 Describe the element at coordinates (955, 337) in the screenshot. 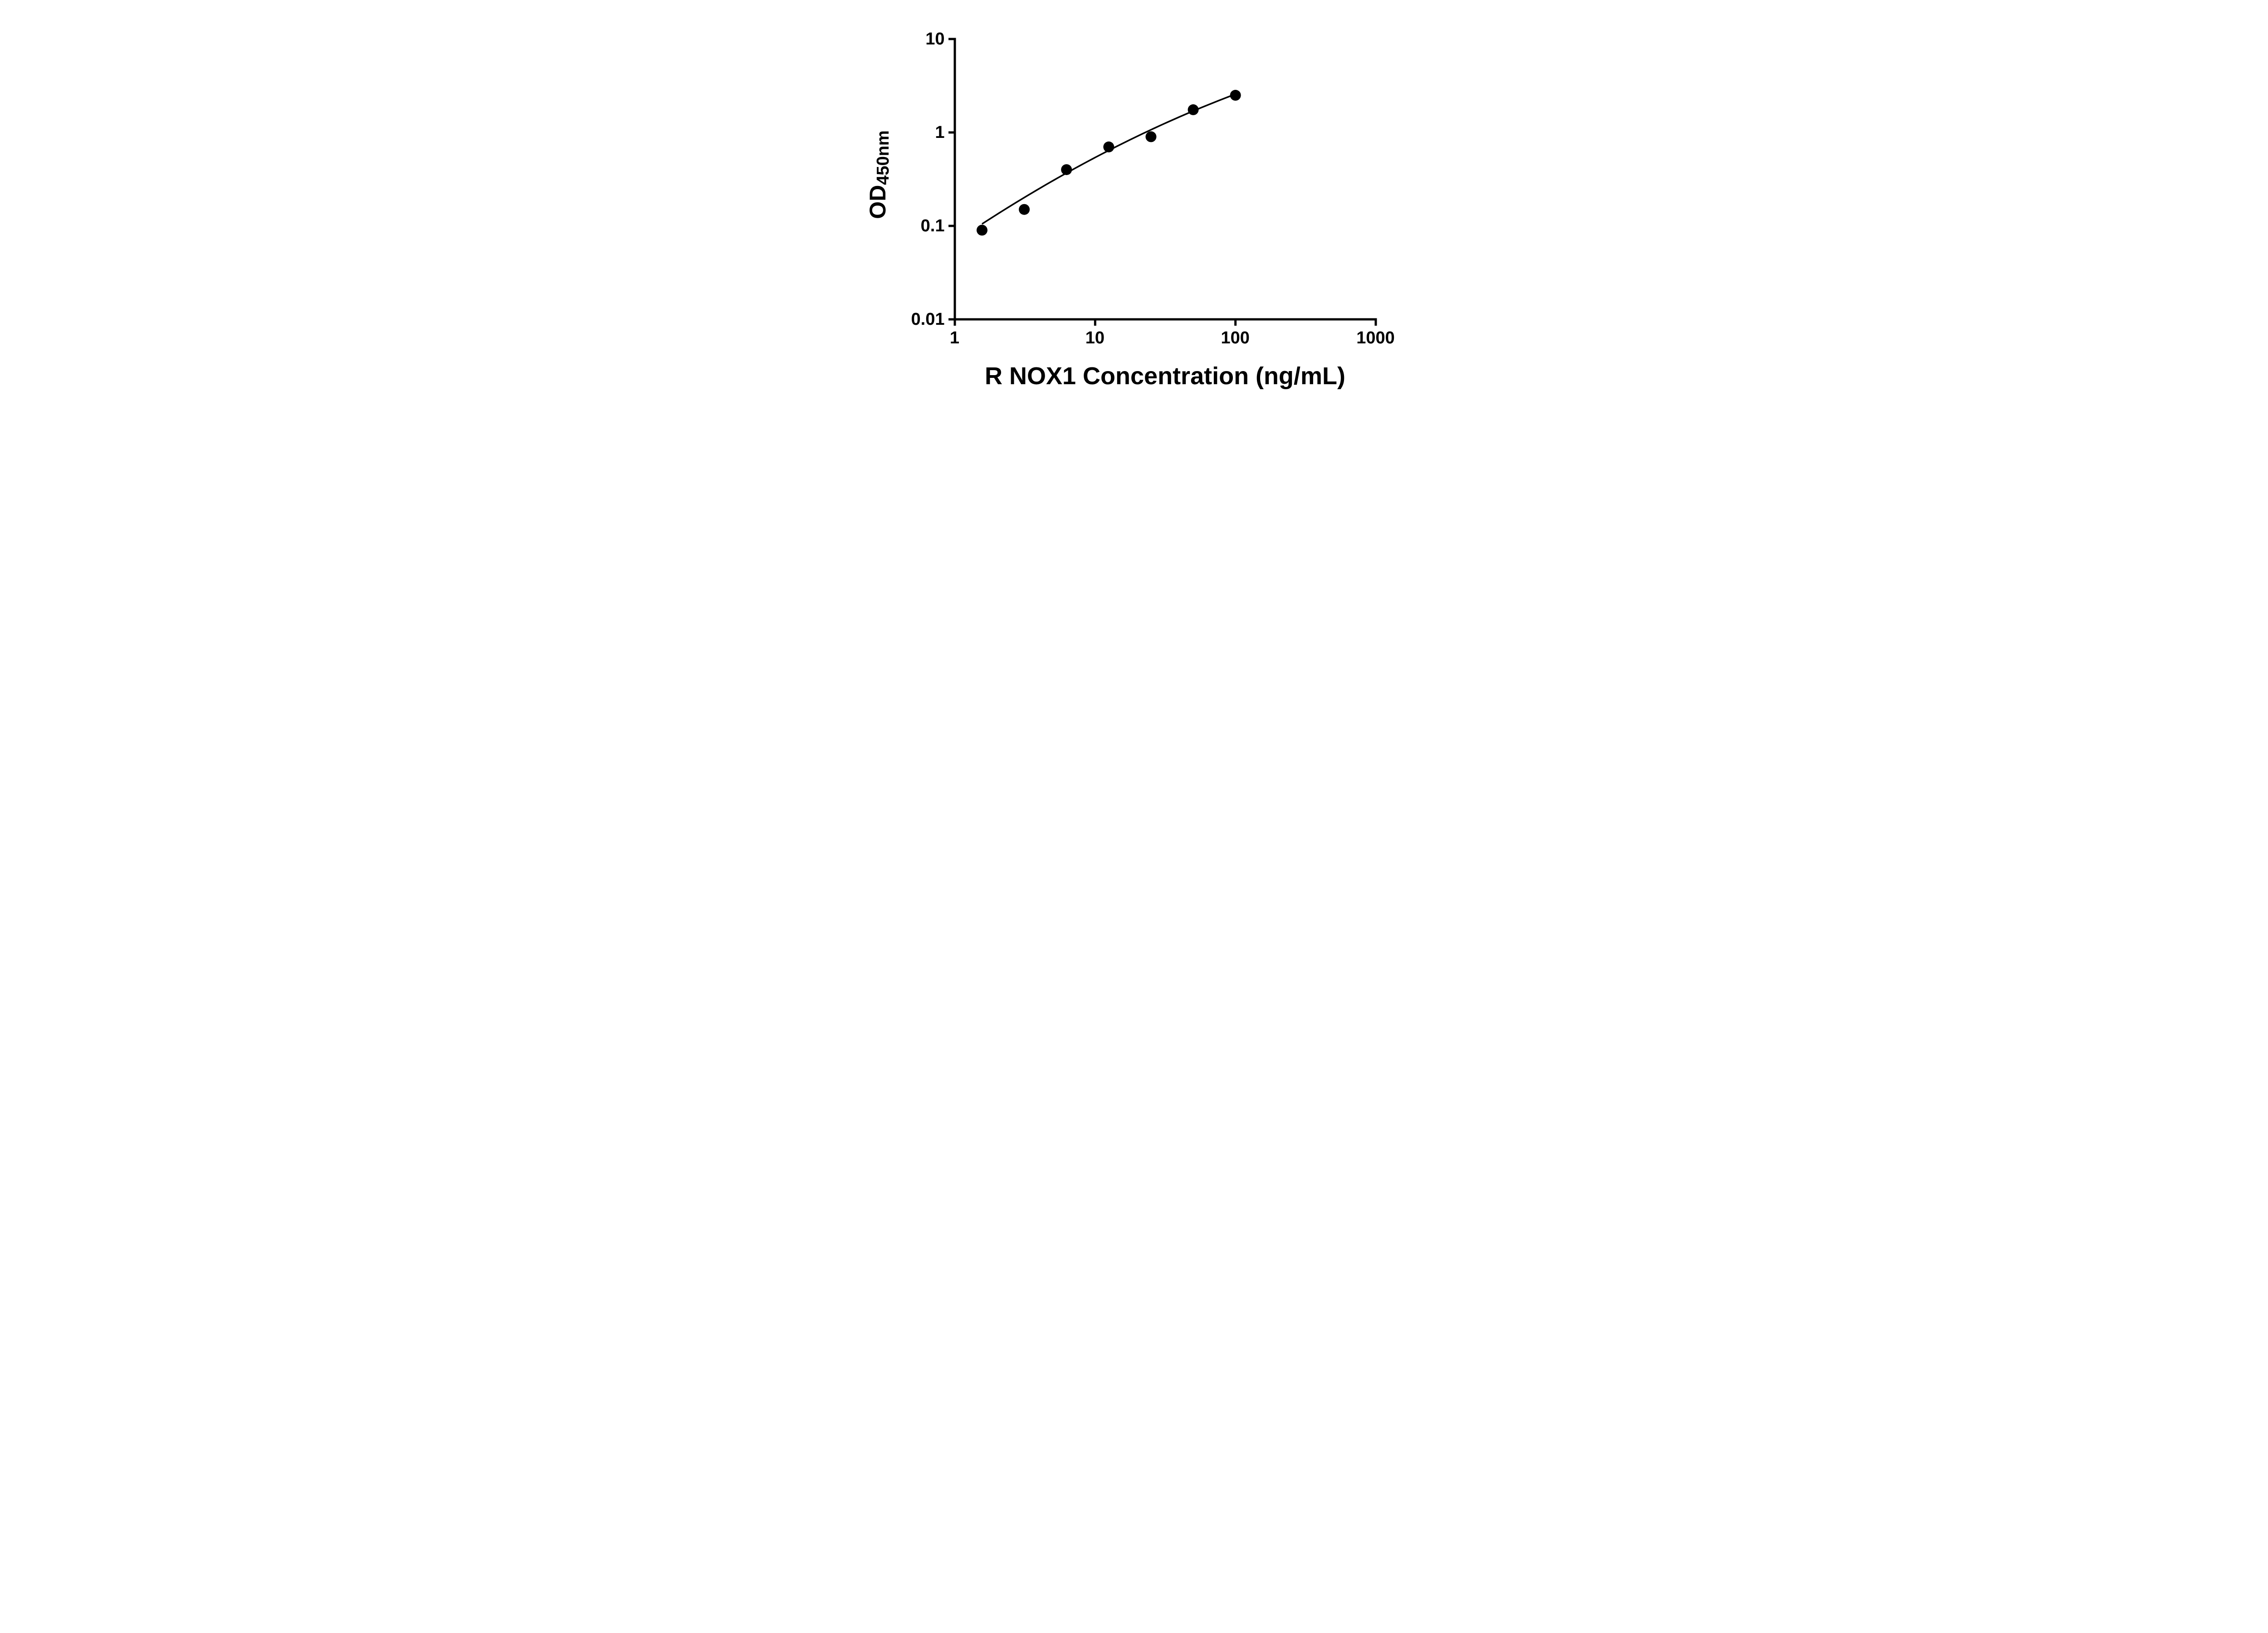

I see `x-tick-label-1: 1` at that location.